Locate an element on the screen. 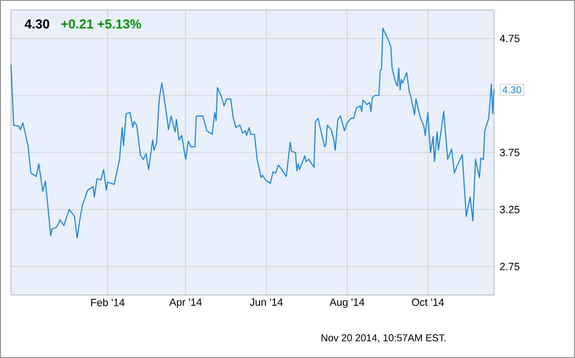  y-tick-label: 4.75 is located at coordinates (510, 38).